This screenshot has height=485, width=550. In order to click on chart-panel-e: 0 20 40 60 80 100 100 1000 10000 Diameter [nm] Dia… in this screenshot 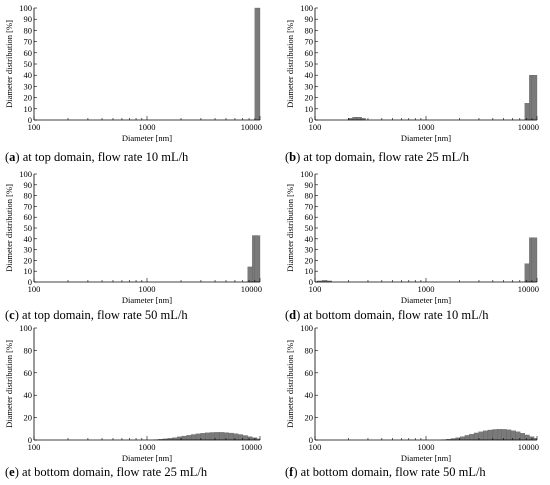, I will do `click(137, 392)`.